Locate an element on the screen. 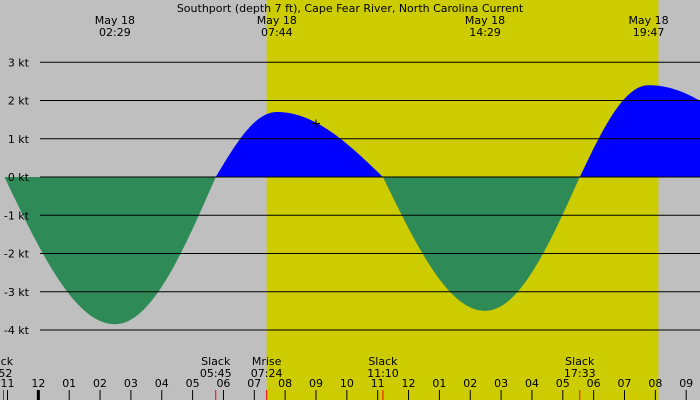  event-name: Mrise is located at coordinates (267, 361).